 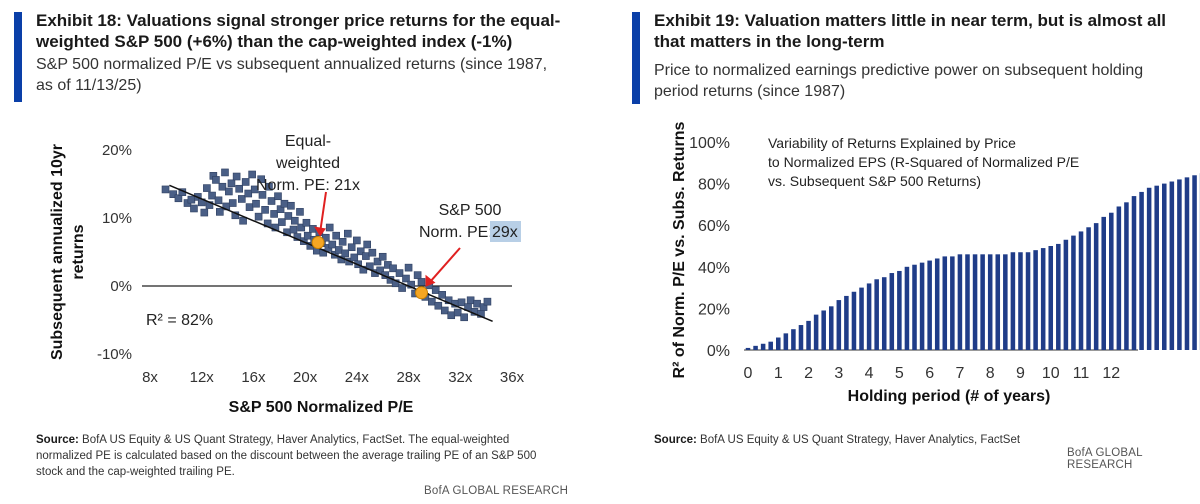 What do you see at coordinates (318, 242) in the screenshot?
I see `highlight-marker` at bounding box center [318, 242].